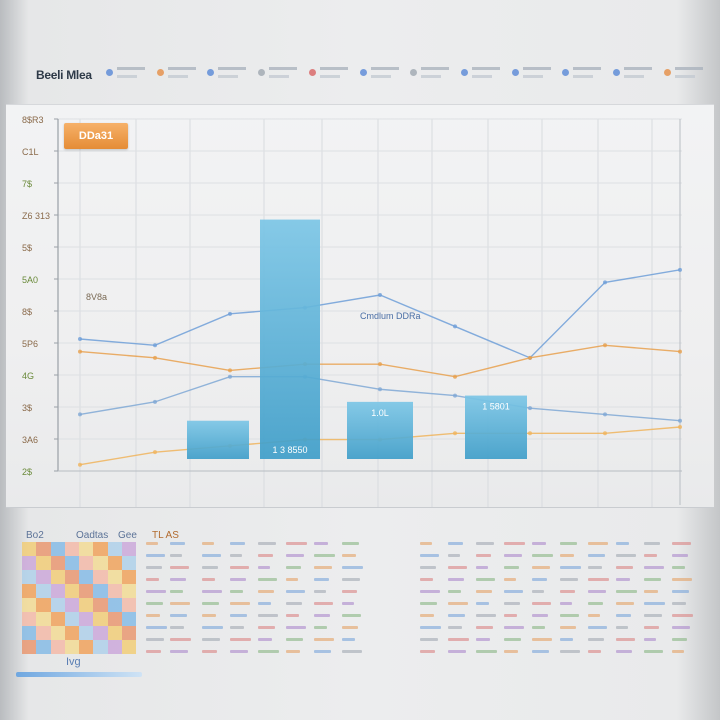 This screenshot has width=720, height=720. What do you see at coordinates (79, 674) in the screenshot?
I see `scroll-bar` at bounding box center [79, 674].